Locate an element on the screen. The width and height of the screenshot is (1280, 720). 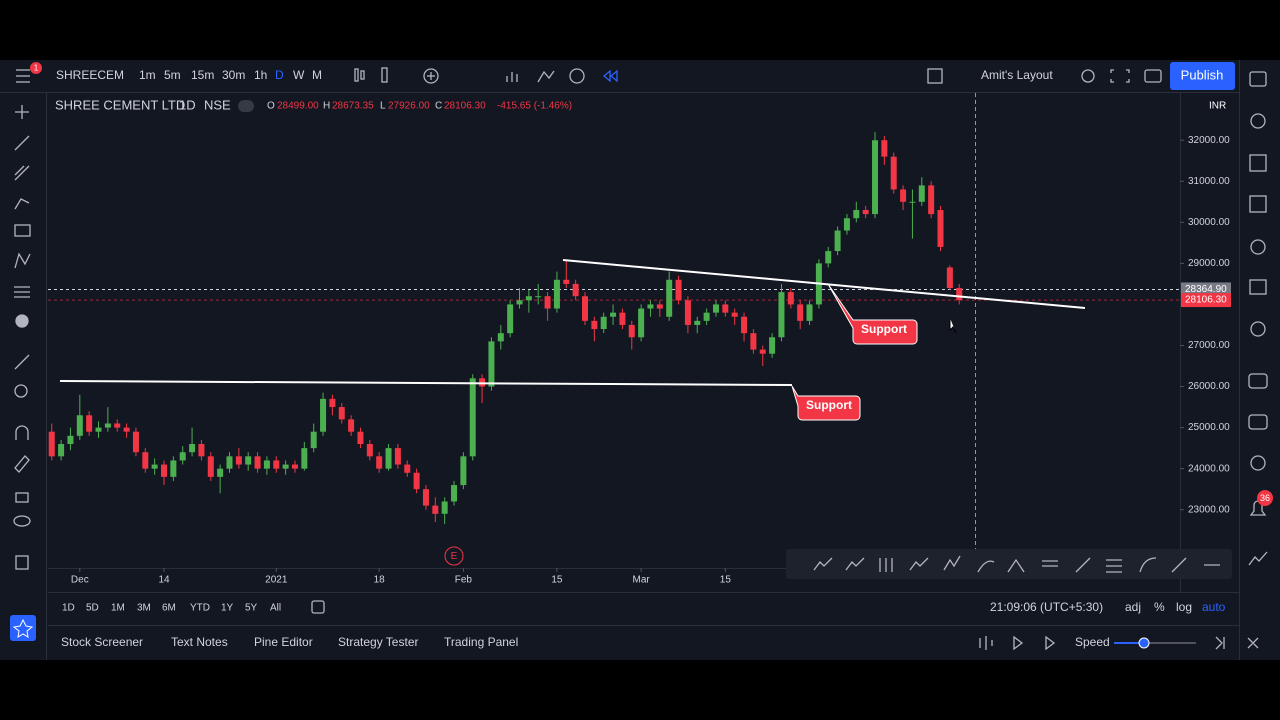
currency: INR is located at coordinates (1217, 106).